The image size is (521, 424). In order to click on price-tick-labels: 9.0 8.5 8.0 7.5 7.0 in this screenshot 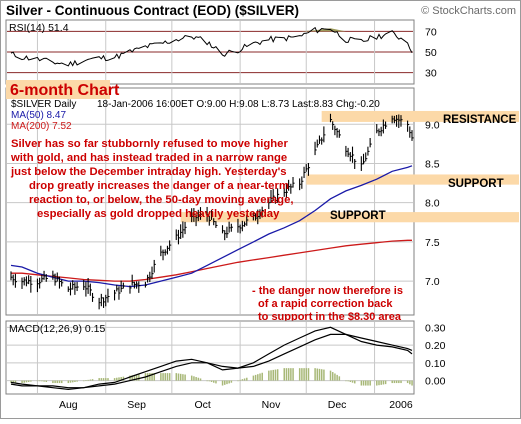, I will do `click(432, 203)`.